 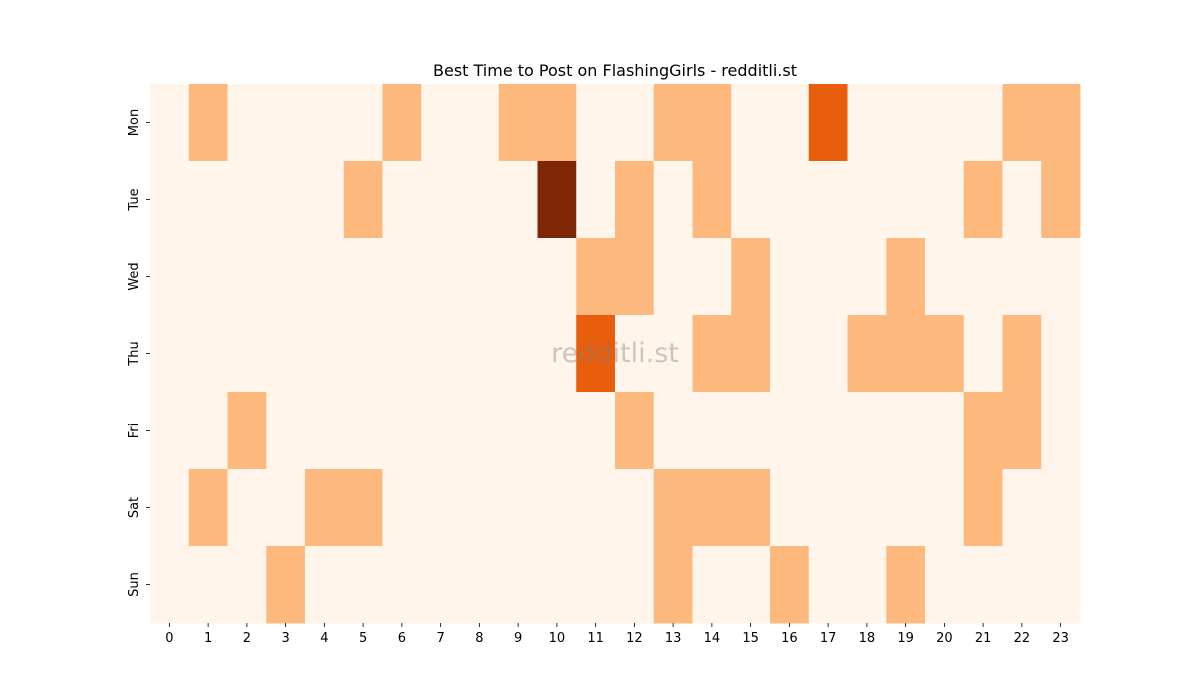 I want to click on y-axis: Mon Tue Wed Thu Fri Sat Sun, so click(x=138, y=353).